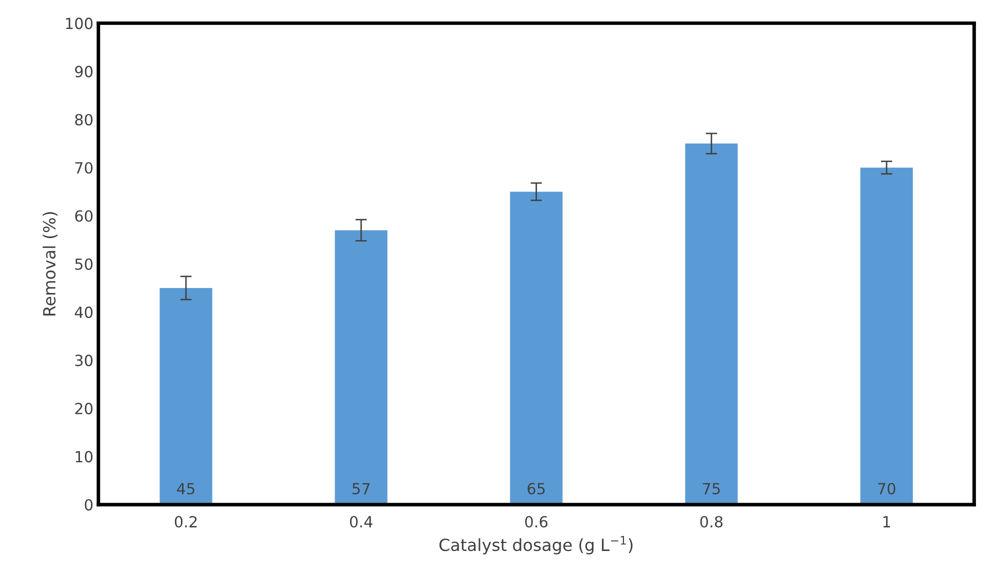 This screenshot has width=984, height=580. What do you see at coordinates (536, 522) in the screenshot?
I see `x-tick-label: 0.6` at bounding box center [536, 522].